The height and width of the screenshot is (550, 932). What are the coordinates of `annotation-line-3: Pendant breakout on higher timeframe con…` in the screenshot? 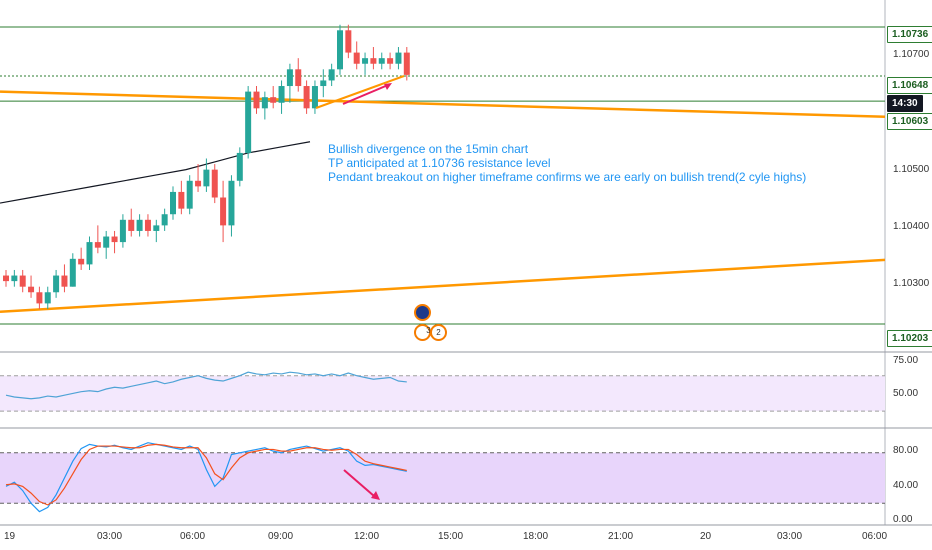 It's located at (567, 177).